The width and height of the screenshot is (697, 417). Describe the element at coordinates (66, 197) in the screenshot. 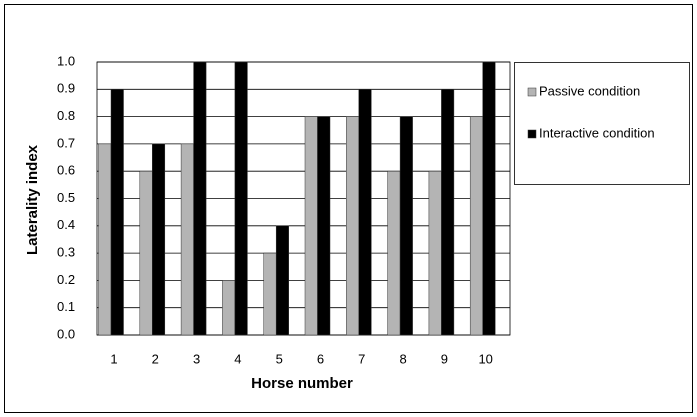

I see `y-tick-label: 0.5` at that location.